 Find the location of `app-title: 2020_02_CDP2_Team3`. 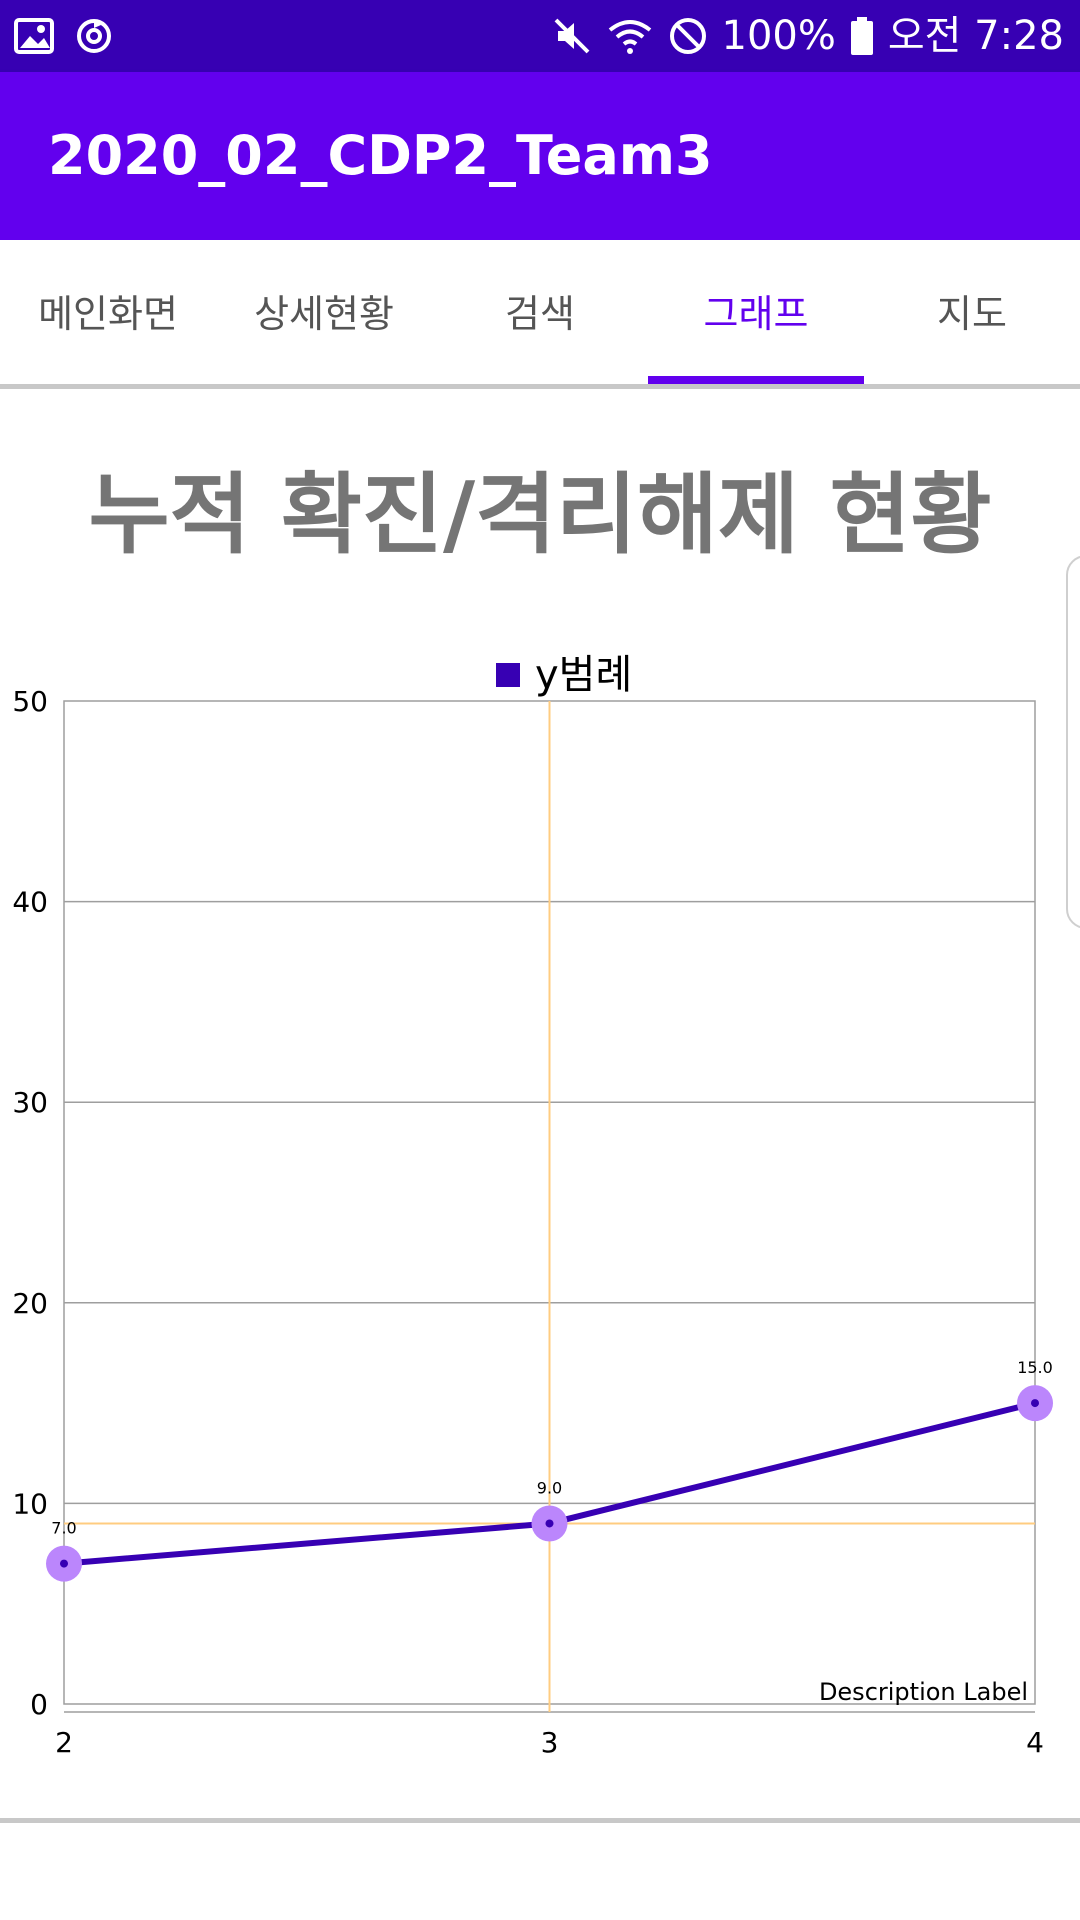

app-title: 2020_02_CDP2_Team3 is located at coordinates (380, 155).